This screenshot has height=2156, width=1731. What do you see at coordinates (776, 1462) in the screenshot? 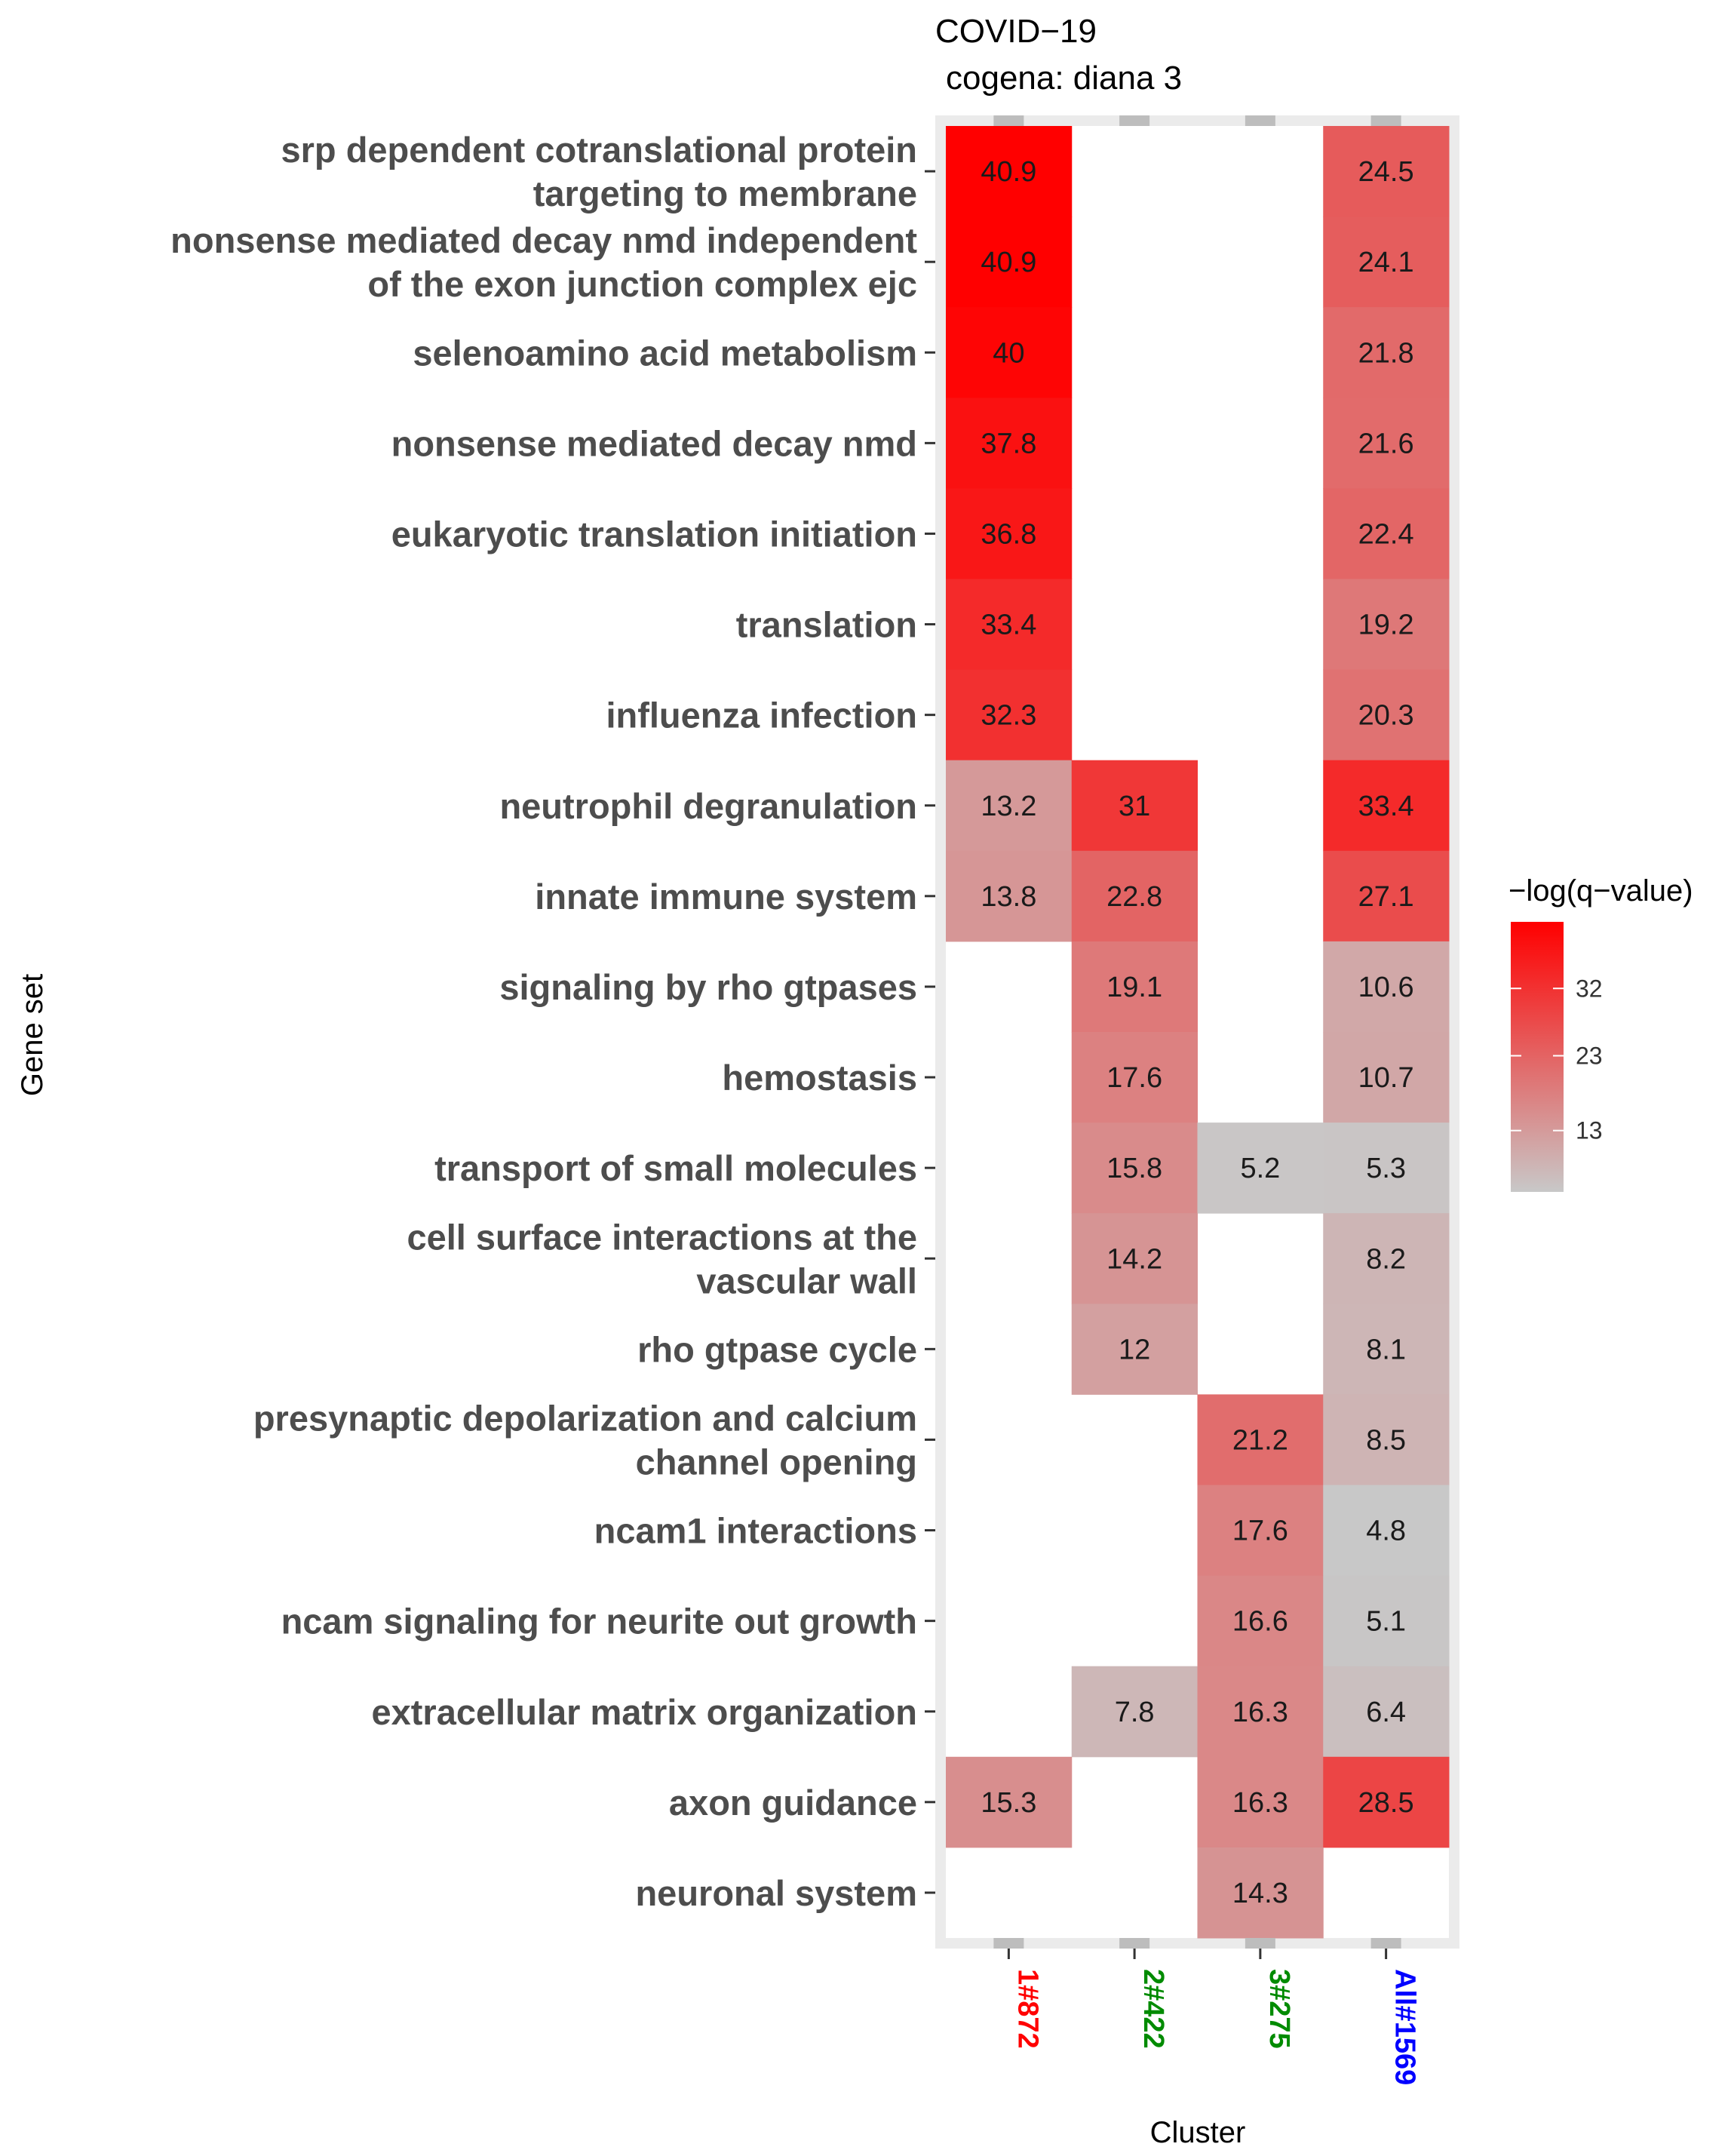
I see `y-tick-label: channel opening` at bounding box center [776, 1462].